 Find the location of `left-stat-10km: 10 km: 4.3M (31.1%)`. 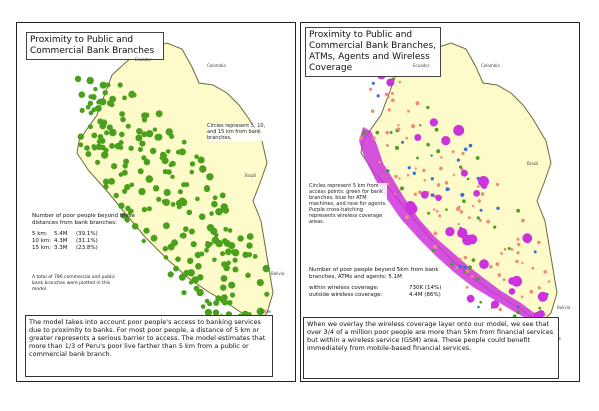

left-stat-10km: 10 km: 4.3M (31.1%) is located at coordinates (65, 241).